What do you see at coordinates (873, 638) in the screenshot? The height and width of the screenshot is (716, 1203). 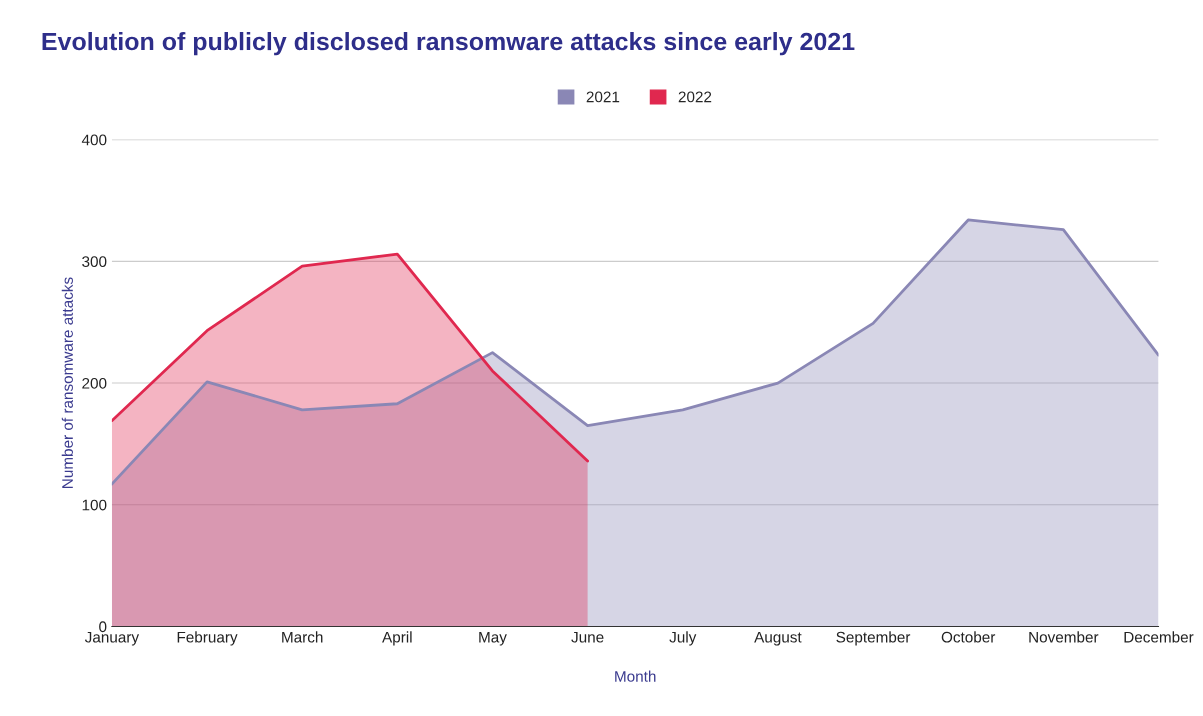 I see `x-tick-label: September` at bounding box center [873, 638].